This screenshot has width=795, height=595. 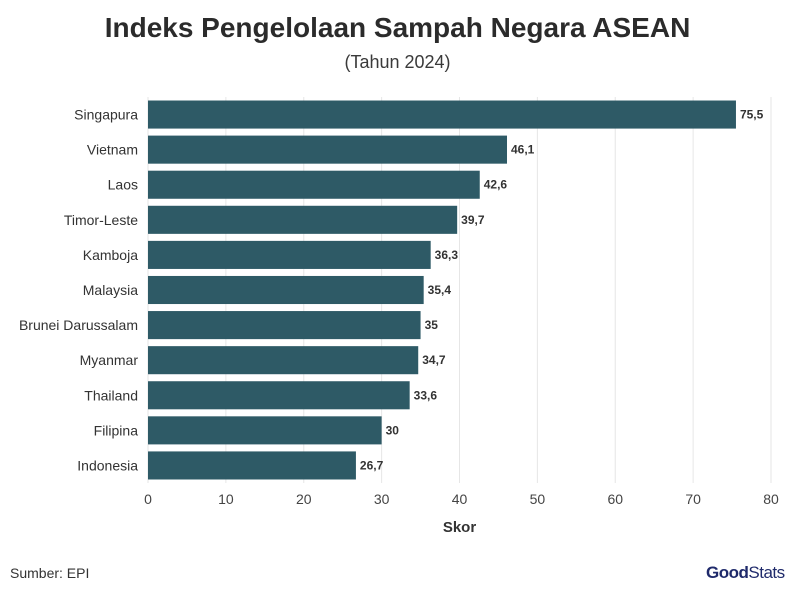 I want to click on x-tick-label: 40, so click(x=460, y=499).